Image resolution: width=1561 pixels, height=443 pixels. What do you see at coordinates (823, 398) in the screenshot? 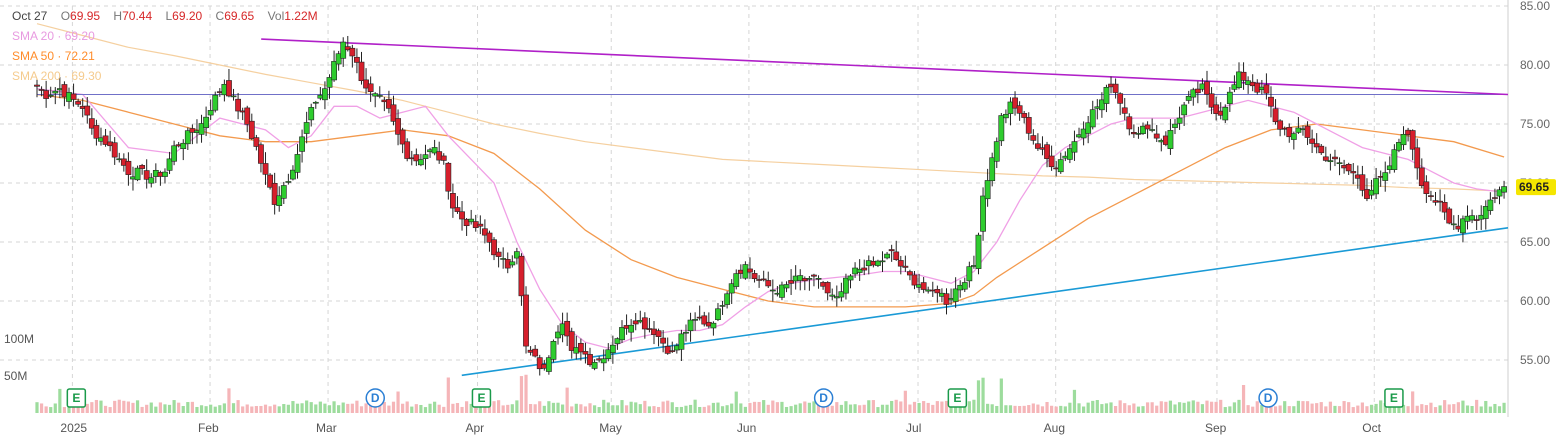
I see `dividend-badge` at bounding box center [823, 398].